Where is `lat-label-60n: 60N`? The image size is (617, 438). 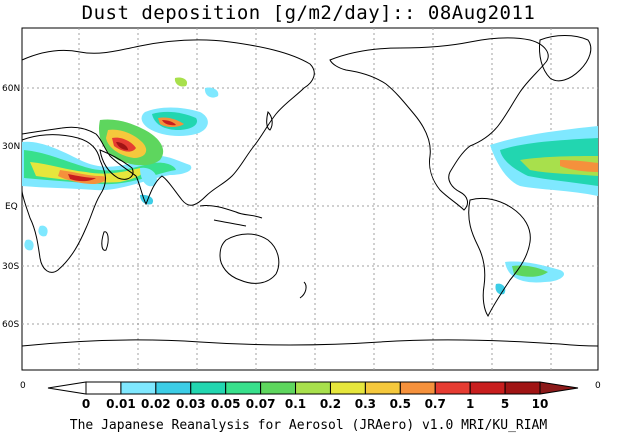
lat-label-60n: 60N is located at coordinates (11, 89).